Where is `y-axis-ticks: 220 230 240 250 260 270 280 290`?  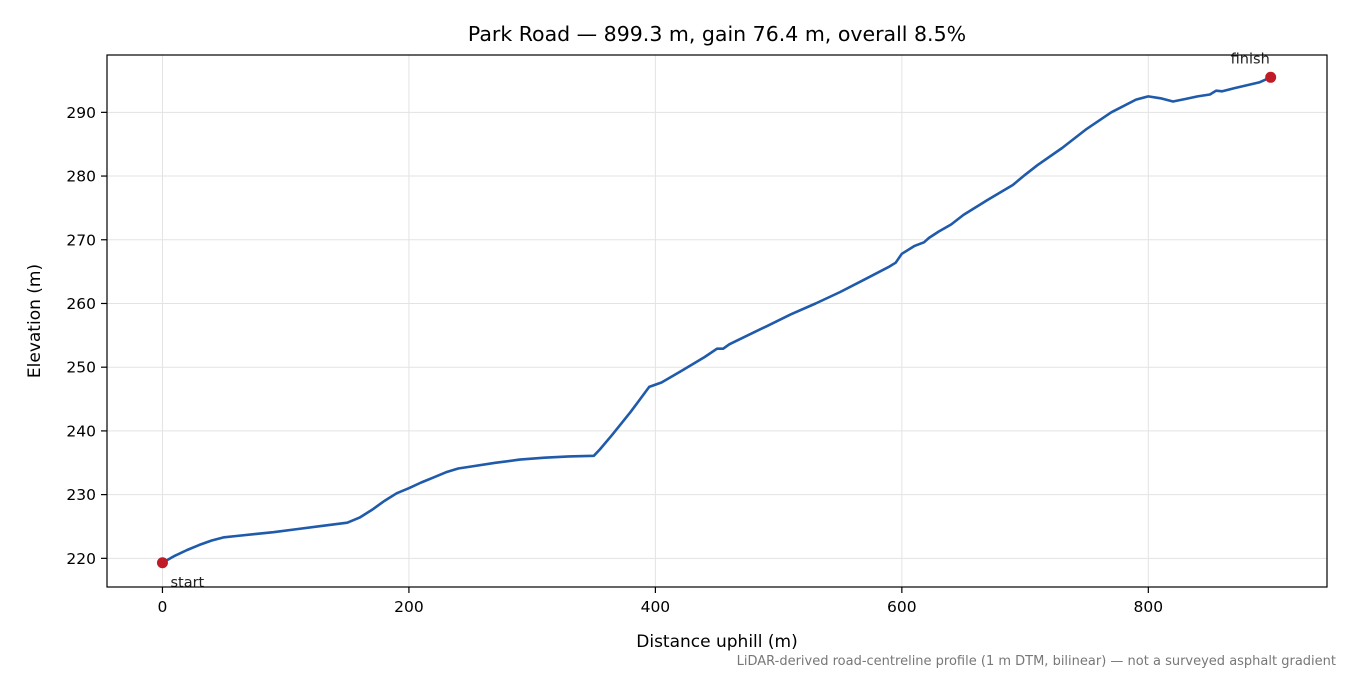 y-axis-ticks: 220 230 240 250 260 270 280 290 is located at coordinates (86, 336).